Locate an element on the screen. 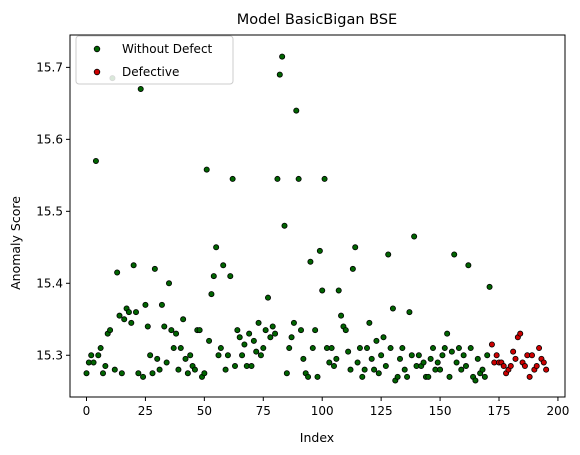 The height and width of the screenshot is (455, 580). x-tick-label: 175 is located at coordinates (499, 411).